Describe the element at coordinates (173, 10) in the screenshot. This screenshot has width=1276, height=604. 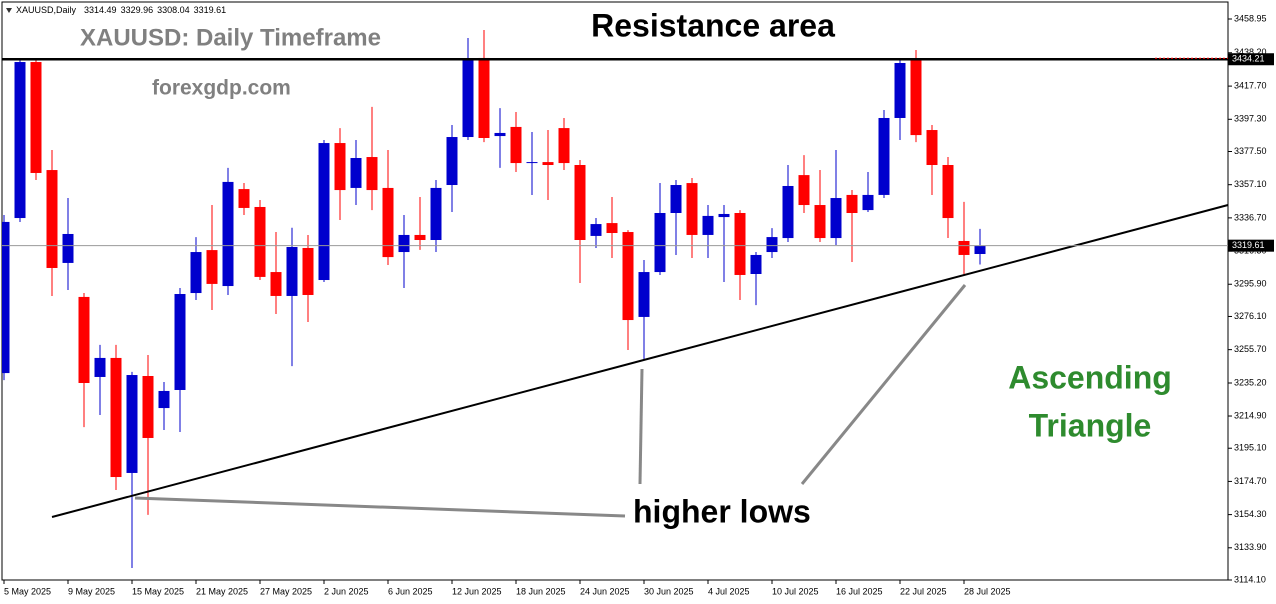
I see `header-low: 3308.04` at that location.